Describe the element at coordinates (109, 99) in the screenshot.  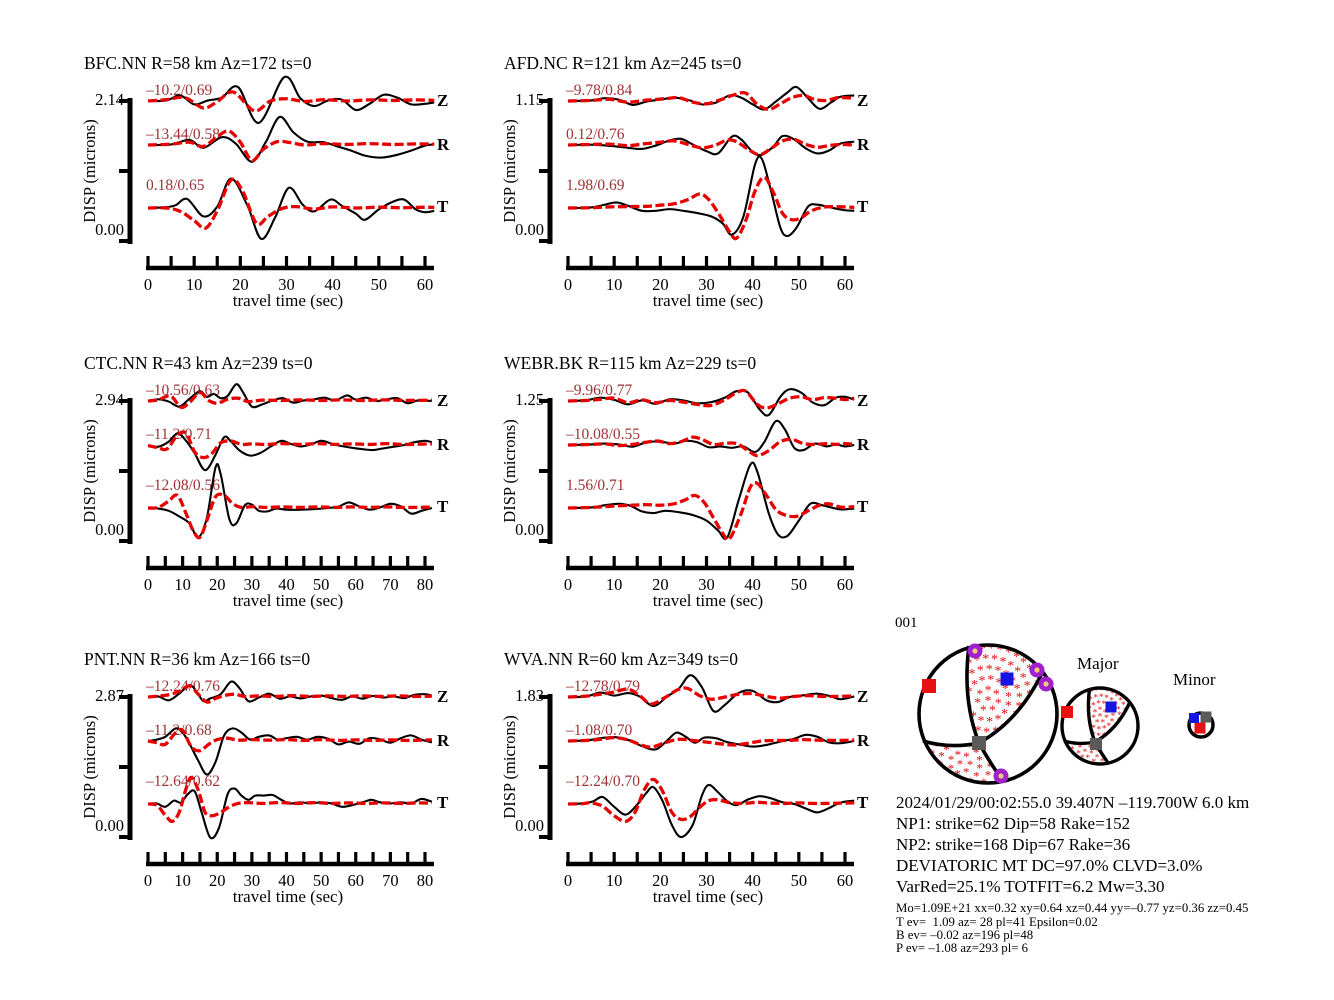
I see `y-max-value: 2.14` at that location.